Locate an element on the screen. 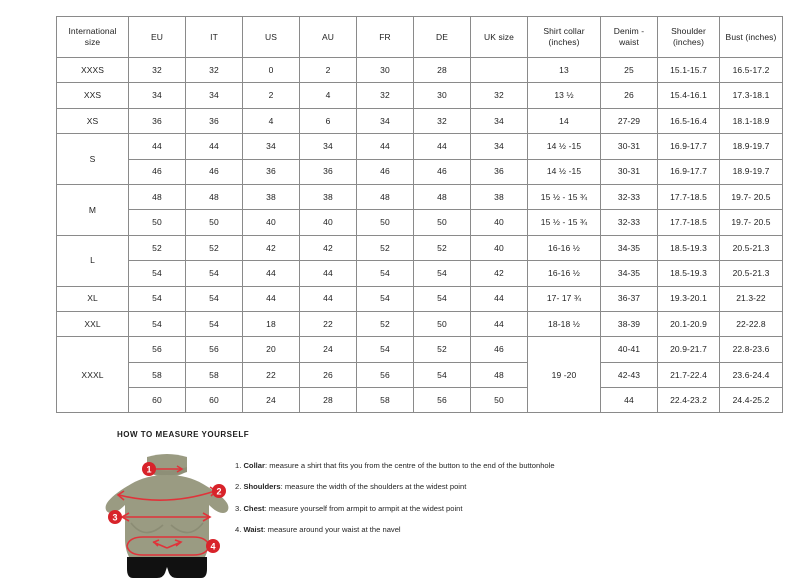 The image size is (787, 578). cell-international-size: S is located at coordinates (92, 159).